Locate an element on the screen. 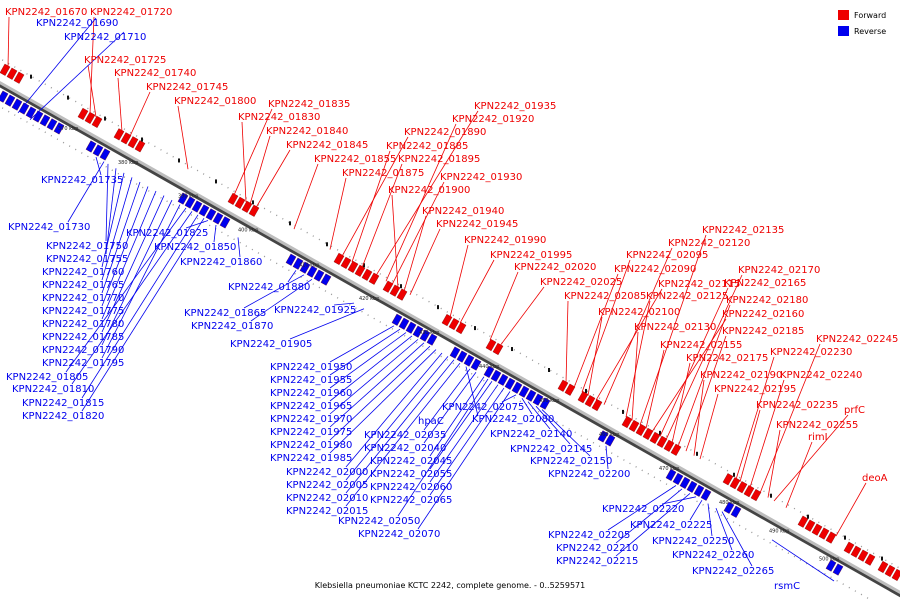 Image resolution: width=900 pixels, height=600 pixels. gene-label-kpn2242-02205: KPN2242_02205 is located at coordinates (589, 535).